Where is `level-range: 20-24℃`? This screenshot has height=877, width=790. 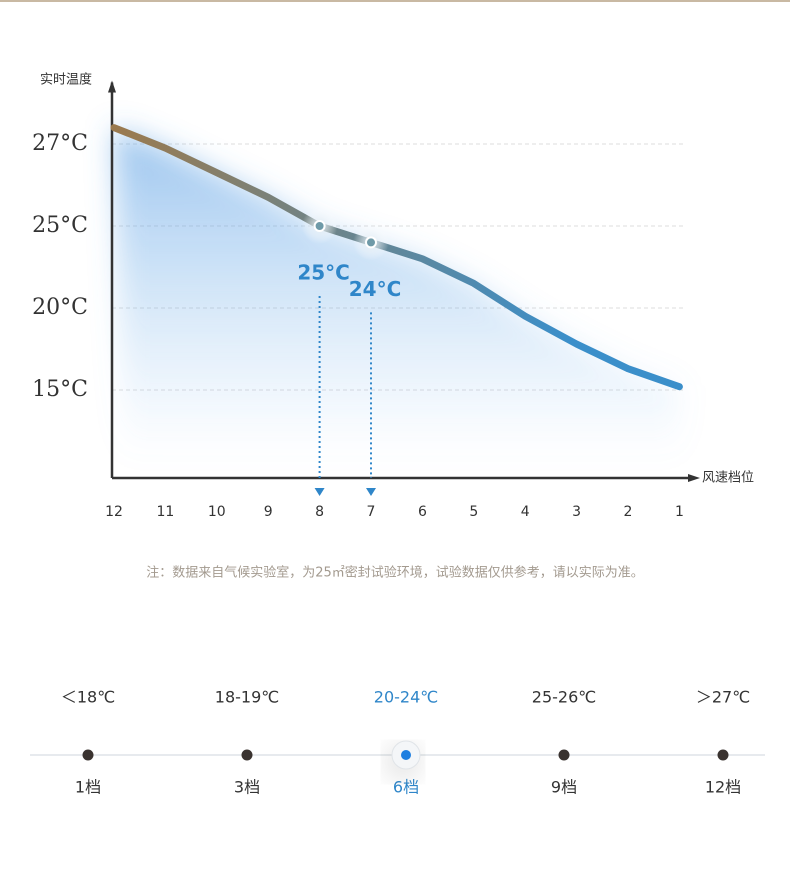 level-range: 20-24℃ is located at coordinates (406, 697).